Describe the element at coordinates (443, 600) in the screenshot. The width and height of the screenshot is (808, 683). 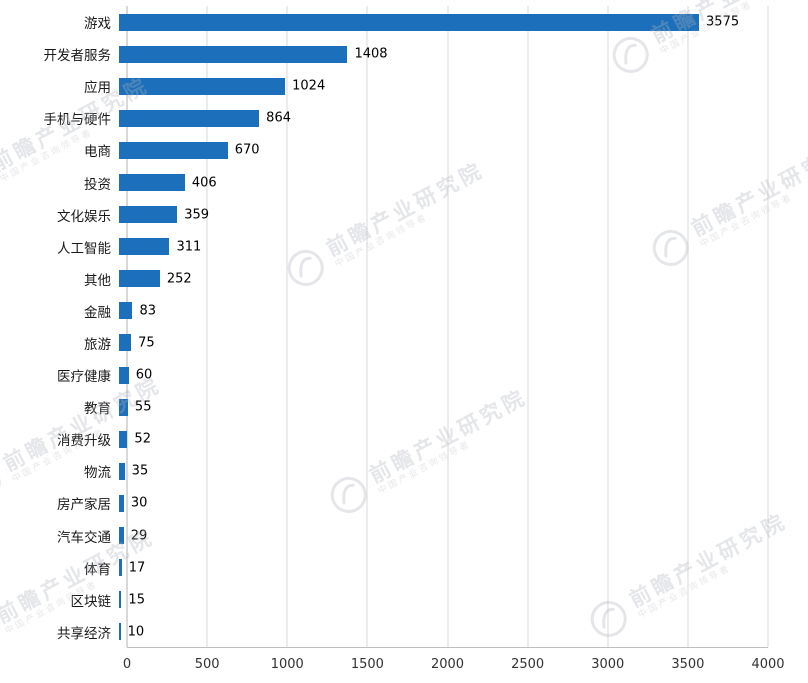
I see `bar-track: 15` at that location.